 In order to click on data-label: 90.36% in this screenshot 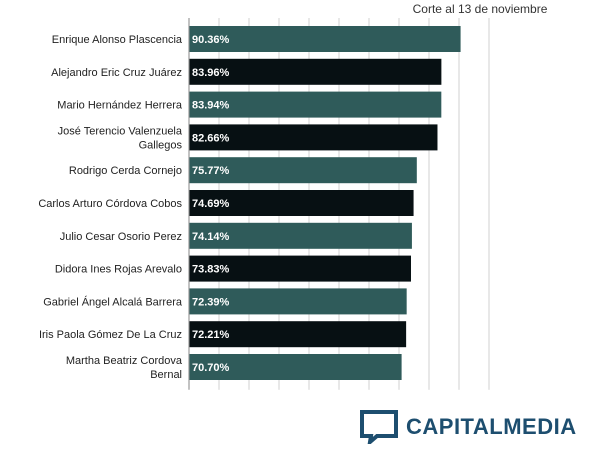, I will do `click(211, 40)`.